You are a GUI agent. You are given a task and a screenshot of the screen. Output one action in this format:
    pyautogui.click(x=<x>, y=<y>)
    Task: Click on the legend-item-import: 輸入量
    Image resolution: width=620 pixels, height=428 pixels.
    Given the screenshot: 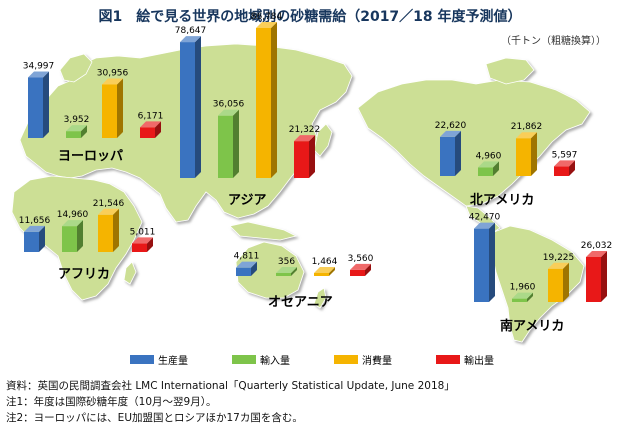 What is the action you would take?
    pyautogui.click(x=261, y=359)
    